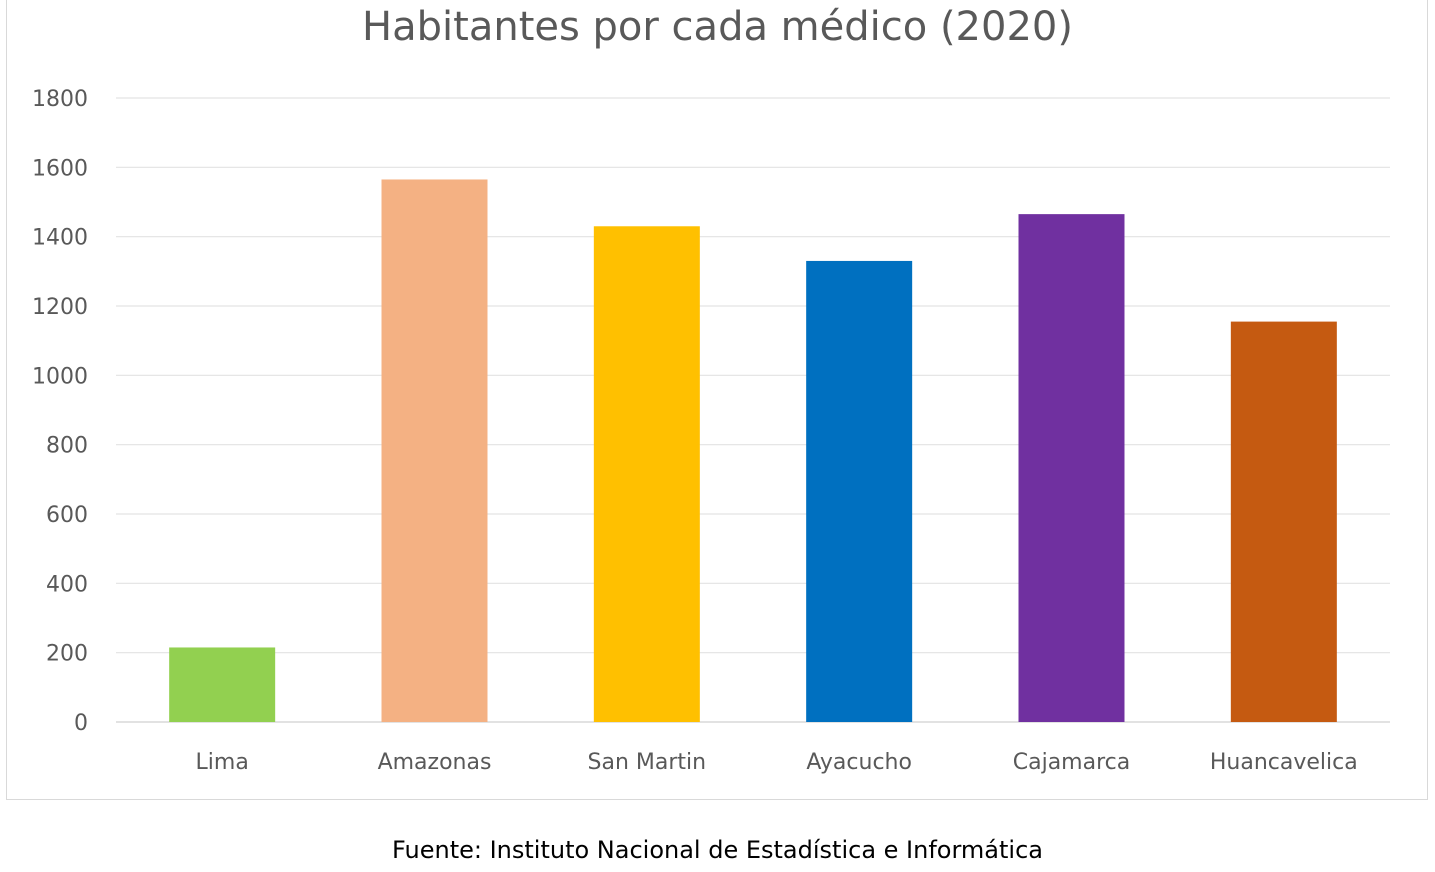 The height and width of the screenshot is (872, 1435). What do you see at coordinates (1283, 521) in the screenshot?
I see `bar-huancavelica` at bounding box center [1283, 521].